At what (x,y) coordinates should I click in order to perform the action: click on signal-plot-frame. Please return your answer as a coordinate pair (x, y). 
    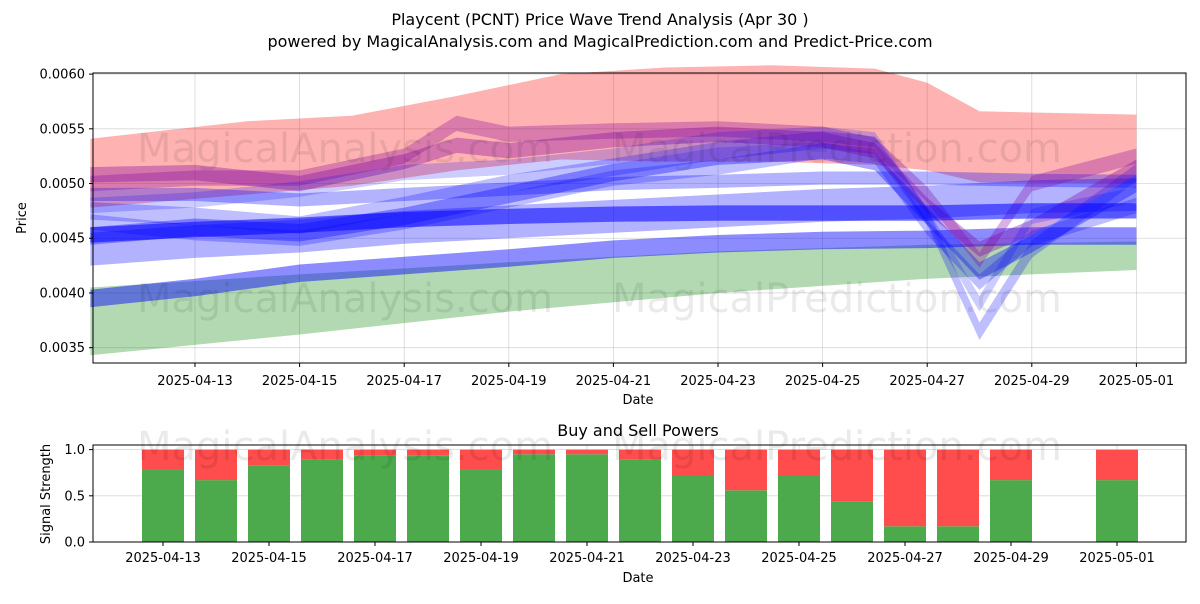
    Looking at the image, I should click on (639, 493).